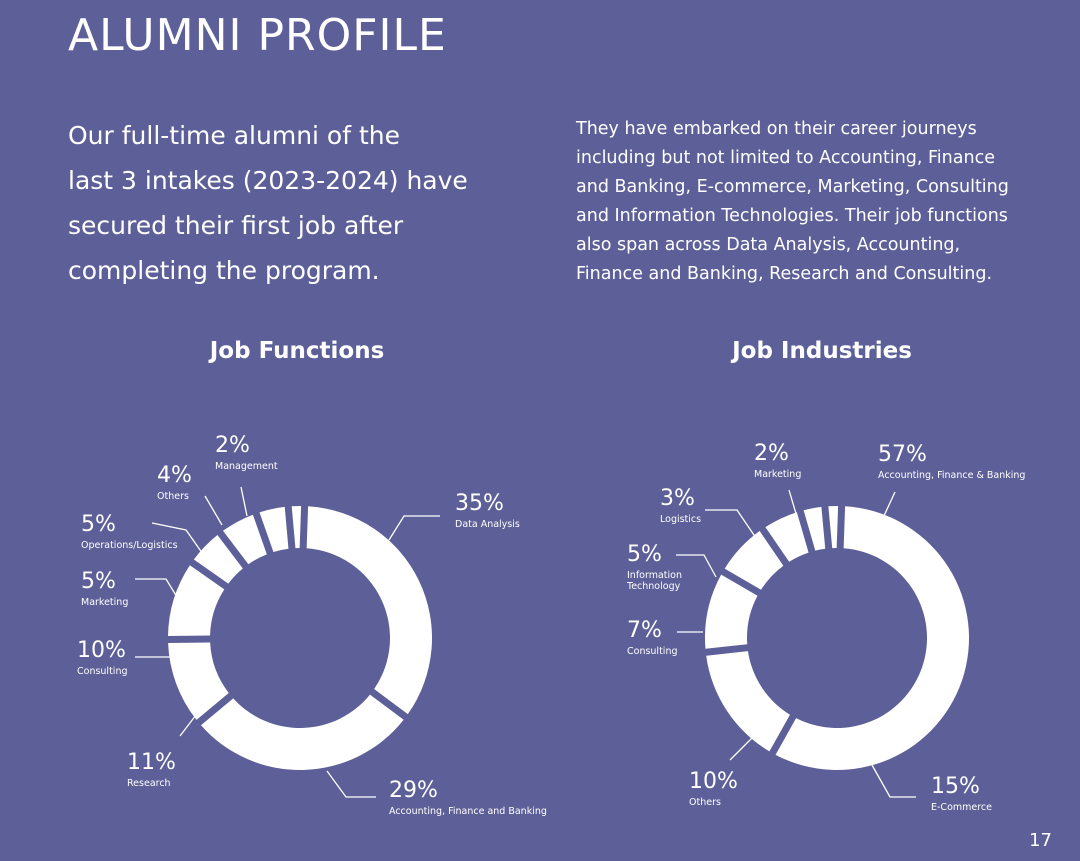 The width and height of the screenshot is (1080, 861). What do you see at coordinates (234, 135) in the screenshot?
I see `intro-summary-line: Our full-time alumni of the` at bounding box center [234, 135].